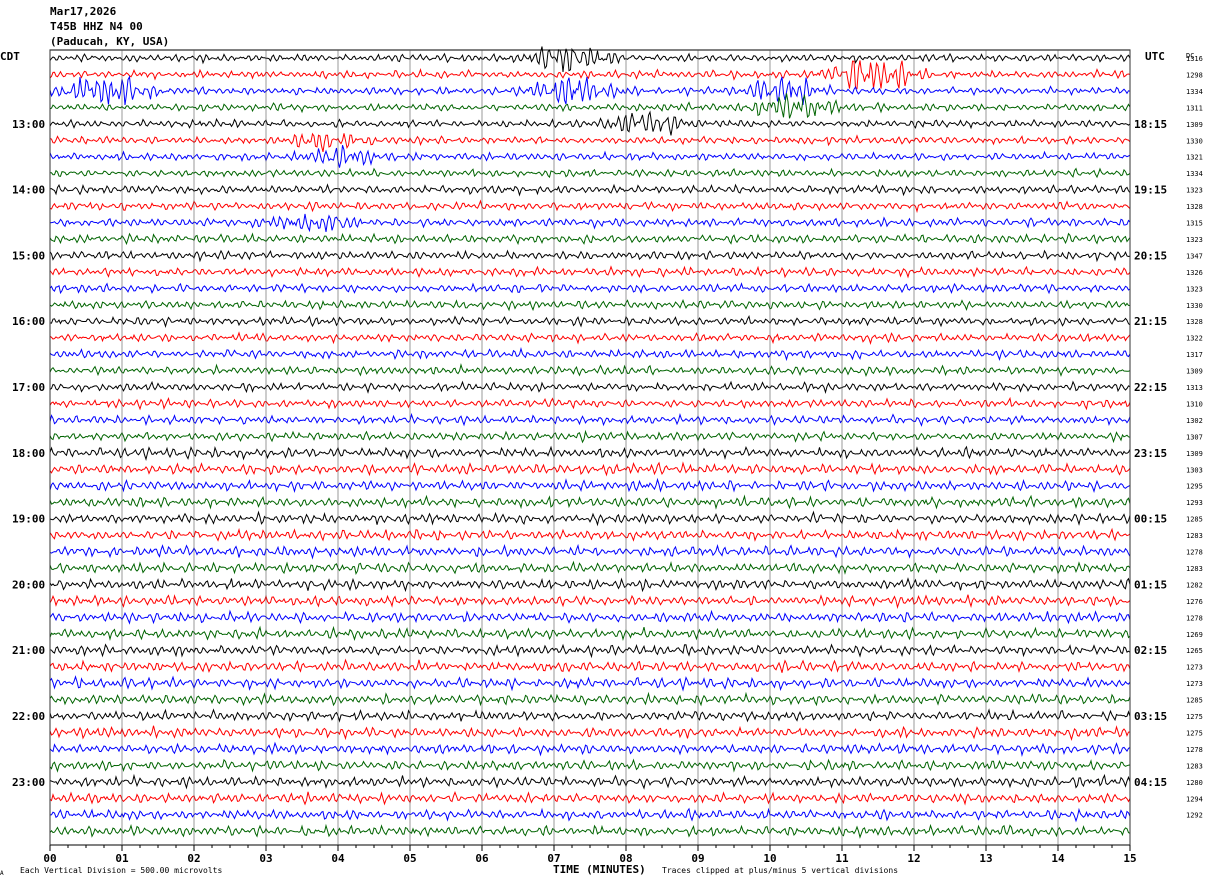  Describe the element at coordinates (1150, 782) in the screenshot. I see `right-hour-label: 04:15` at that location.